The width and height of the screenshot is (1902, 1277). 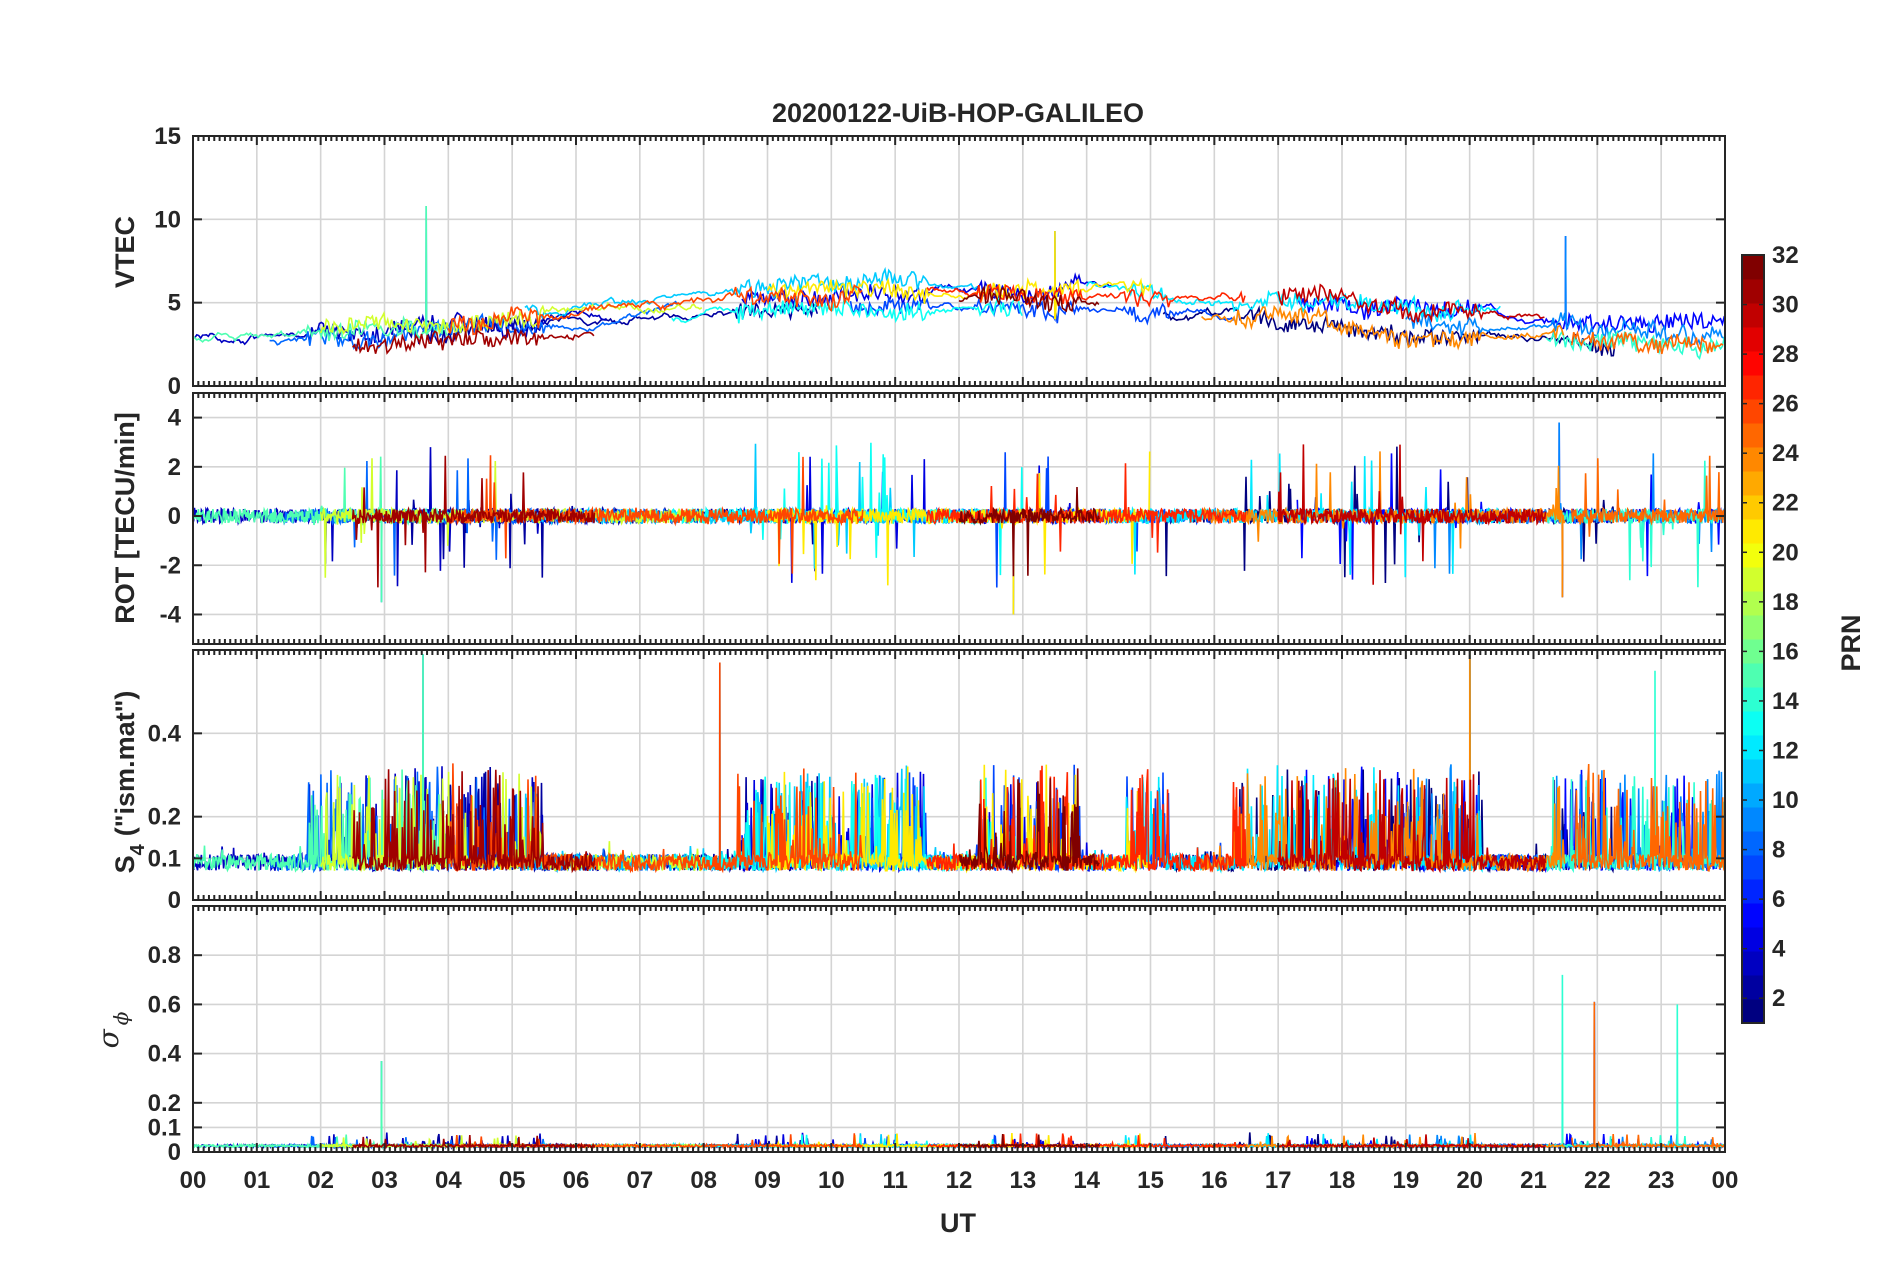 I want to click on ytick-label-rot: -4, so click(x=171, y=614).